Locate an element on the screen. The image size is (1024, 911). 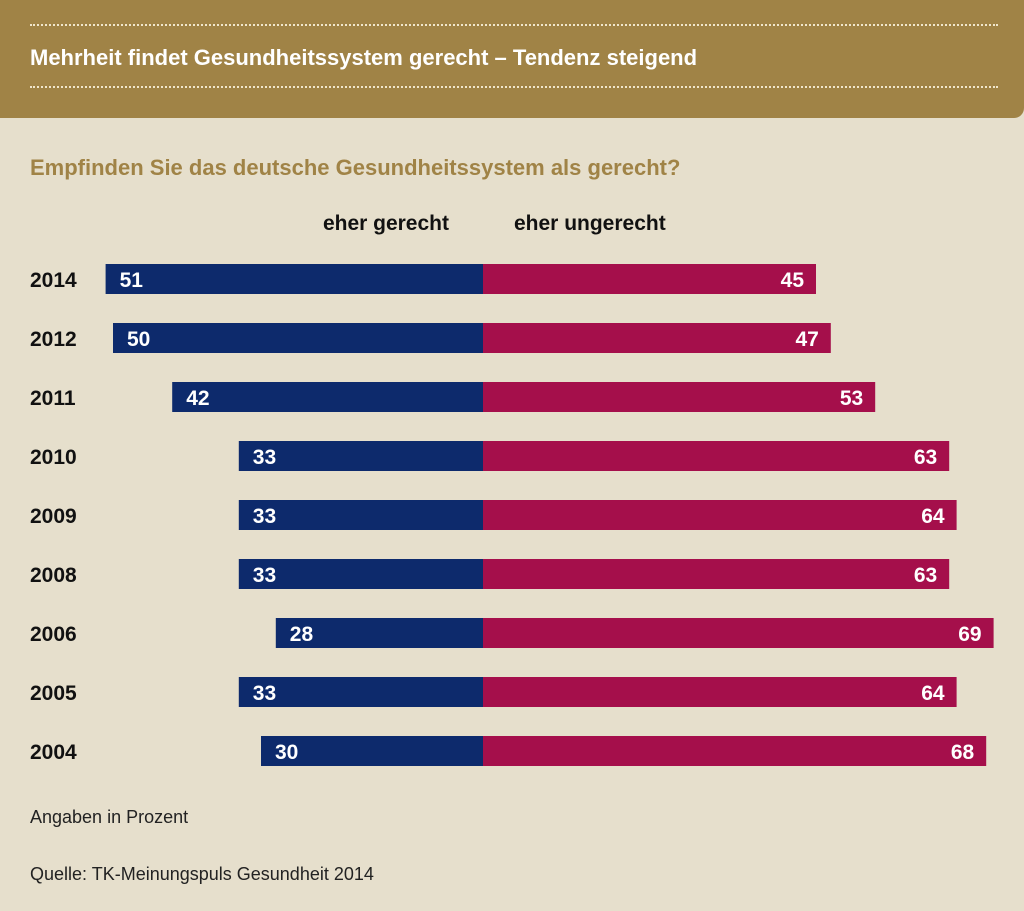
value-label-eher-ungerecht: 47 is located at coordinates (806, 339).